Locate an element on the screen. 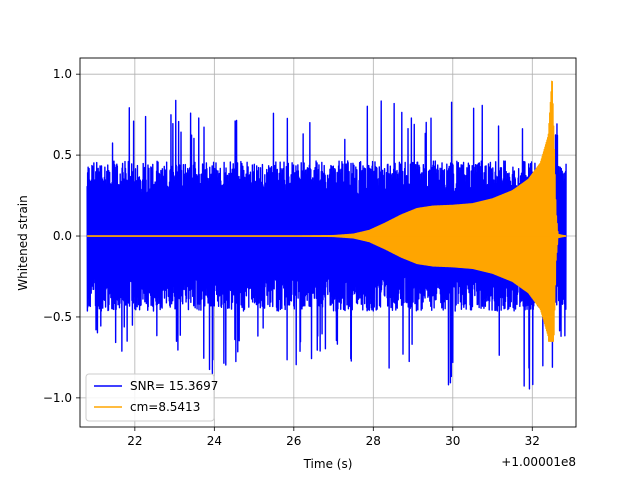 This screenshot has height=480, width=640. y-tick-label: 1.0 is located at coordinates (62, 74).